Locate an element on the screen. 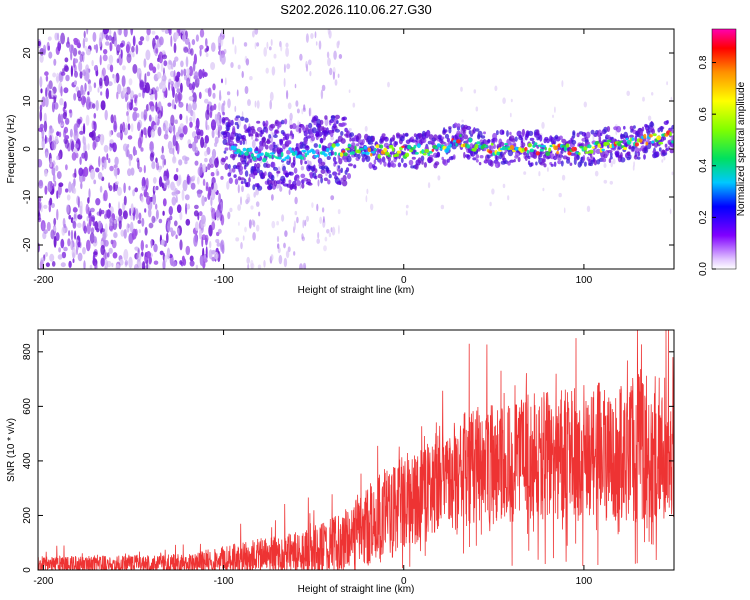  y-tick-label: 20 is located at coordinates (27, 53).